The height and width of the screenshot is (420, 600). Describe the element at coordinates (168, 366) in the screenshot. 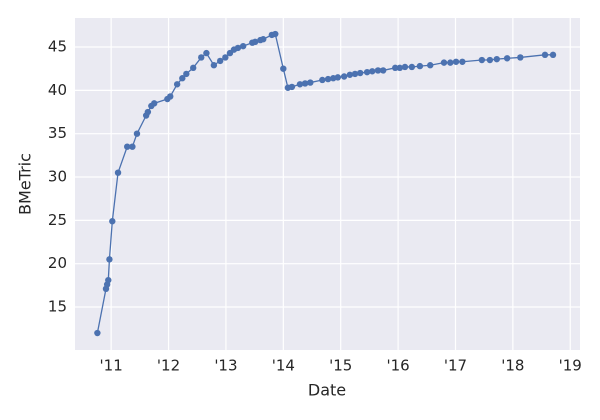

I see `x-tick-label: '12` at that location.